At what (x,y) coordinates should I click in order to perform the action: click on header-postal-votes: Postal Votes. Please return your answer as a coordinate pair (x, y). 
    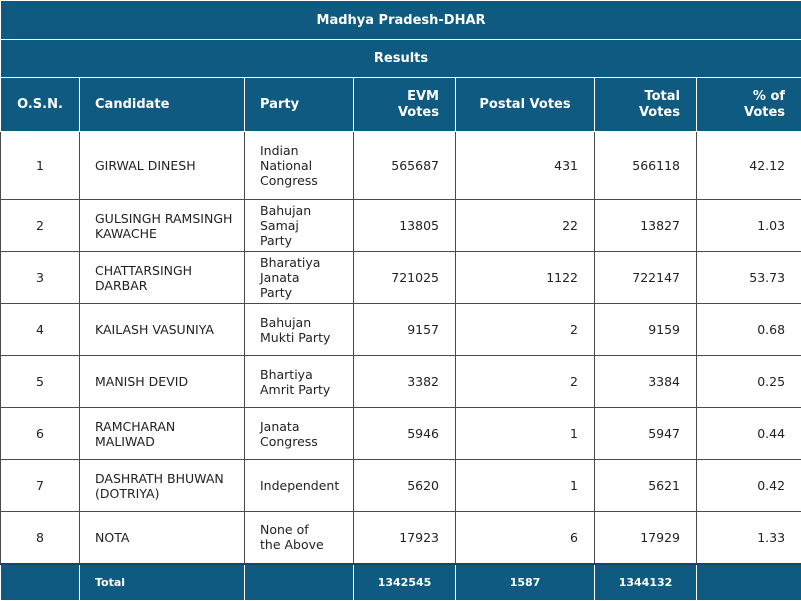
    Looking at the image, I should click on (525, 105).